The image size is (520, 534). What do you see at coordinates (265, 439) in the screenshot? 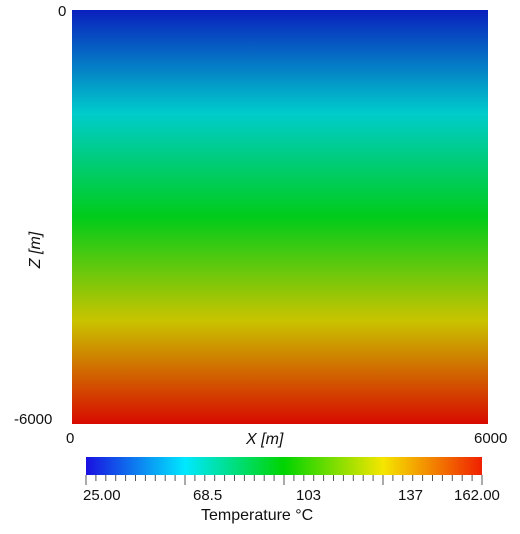
I see `x-axis-label: X [m]` at bounding box center [265, 439].